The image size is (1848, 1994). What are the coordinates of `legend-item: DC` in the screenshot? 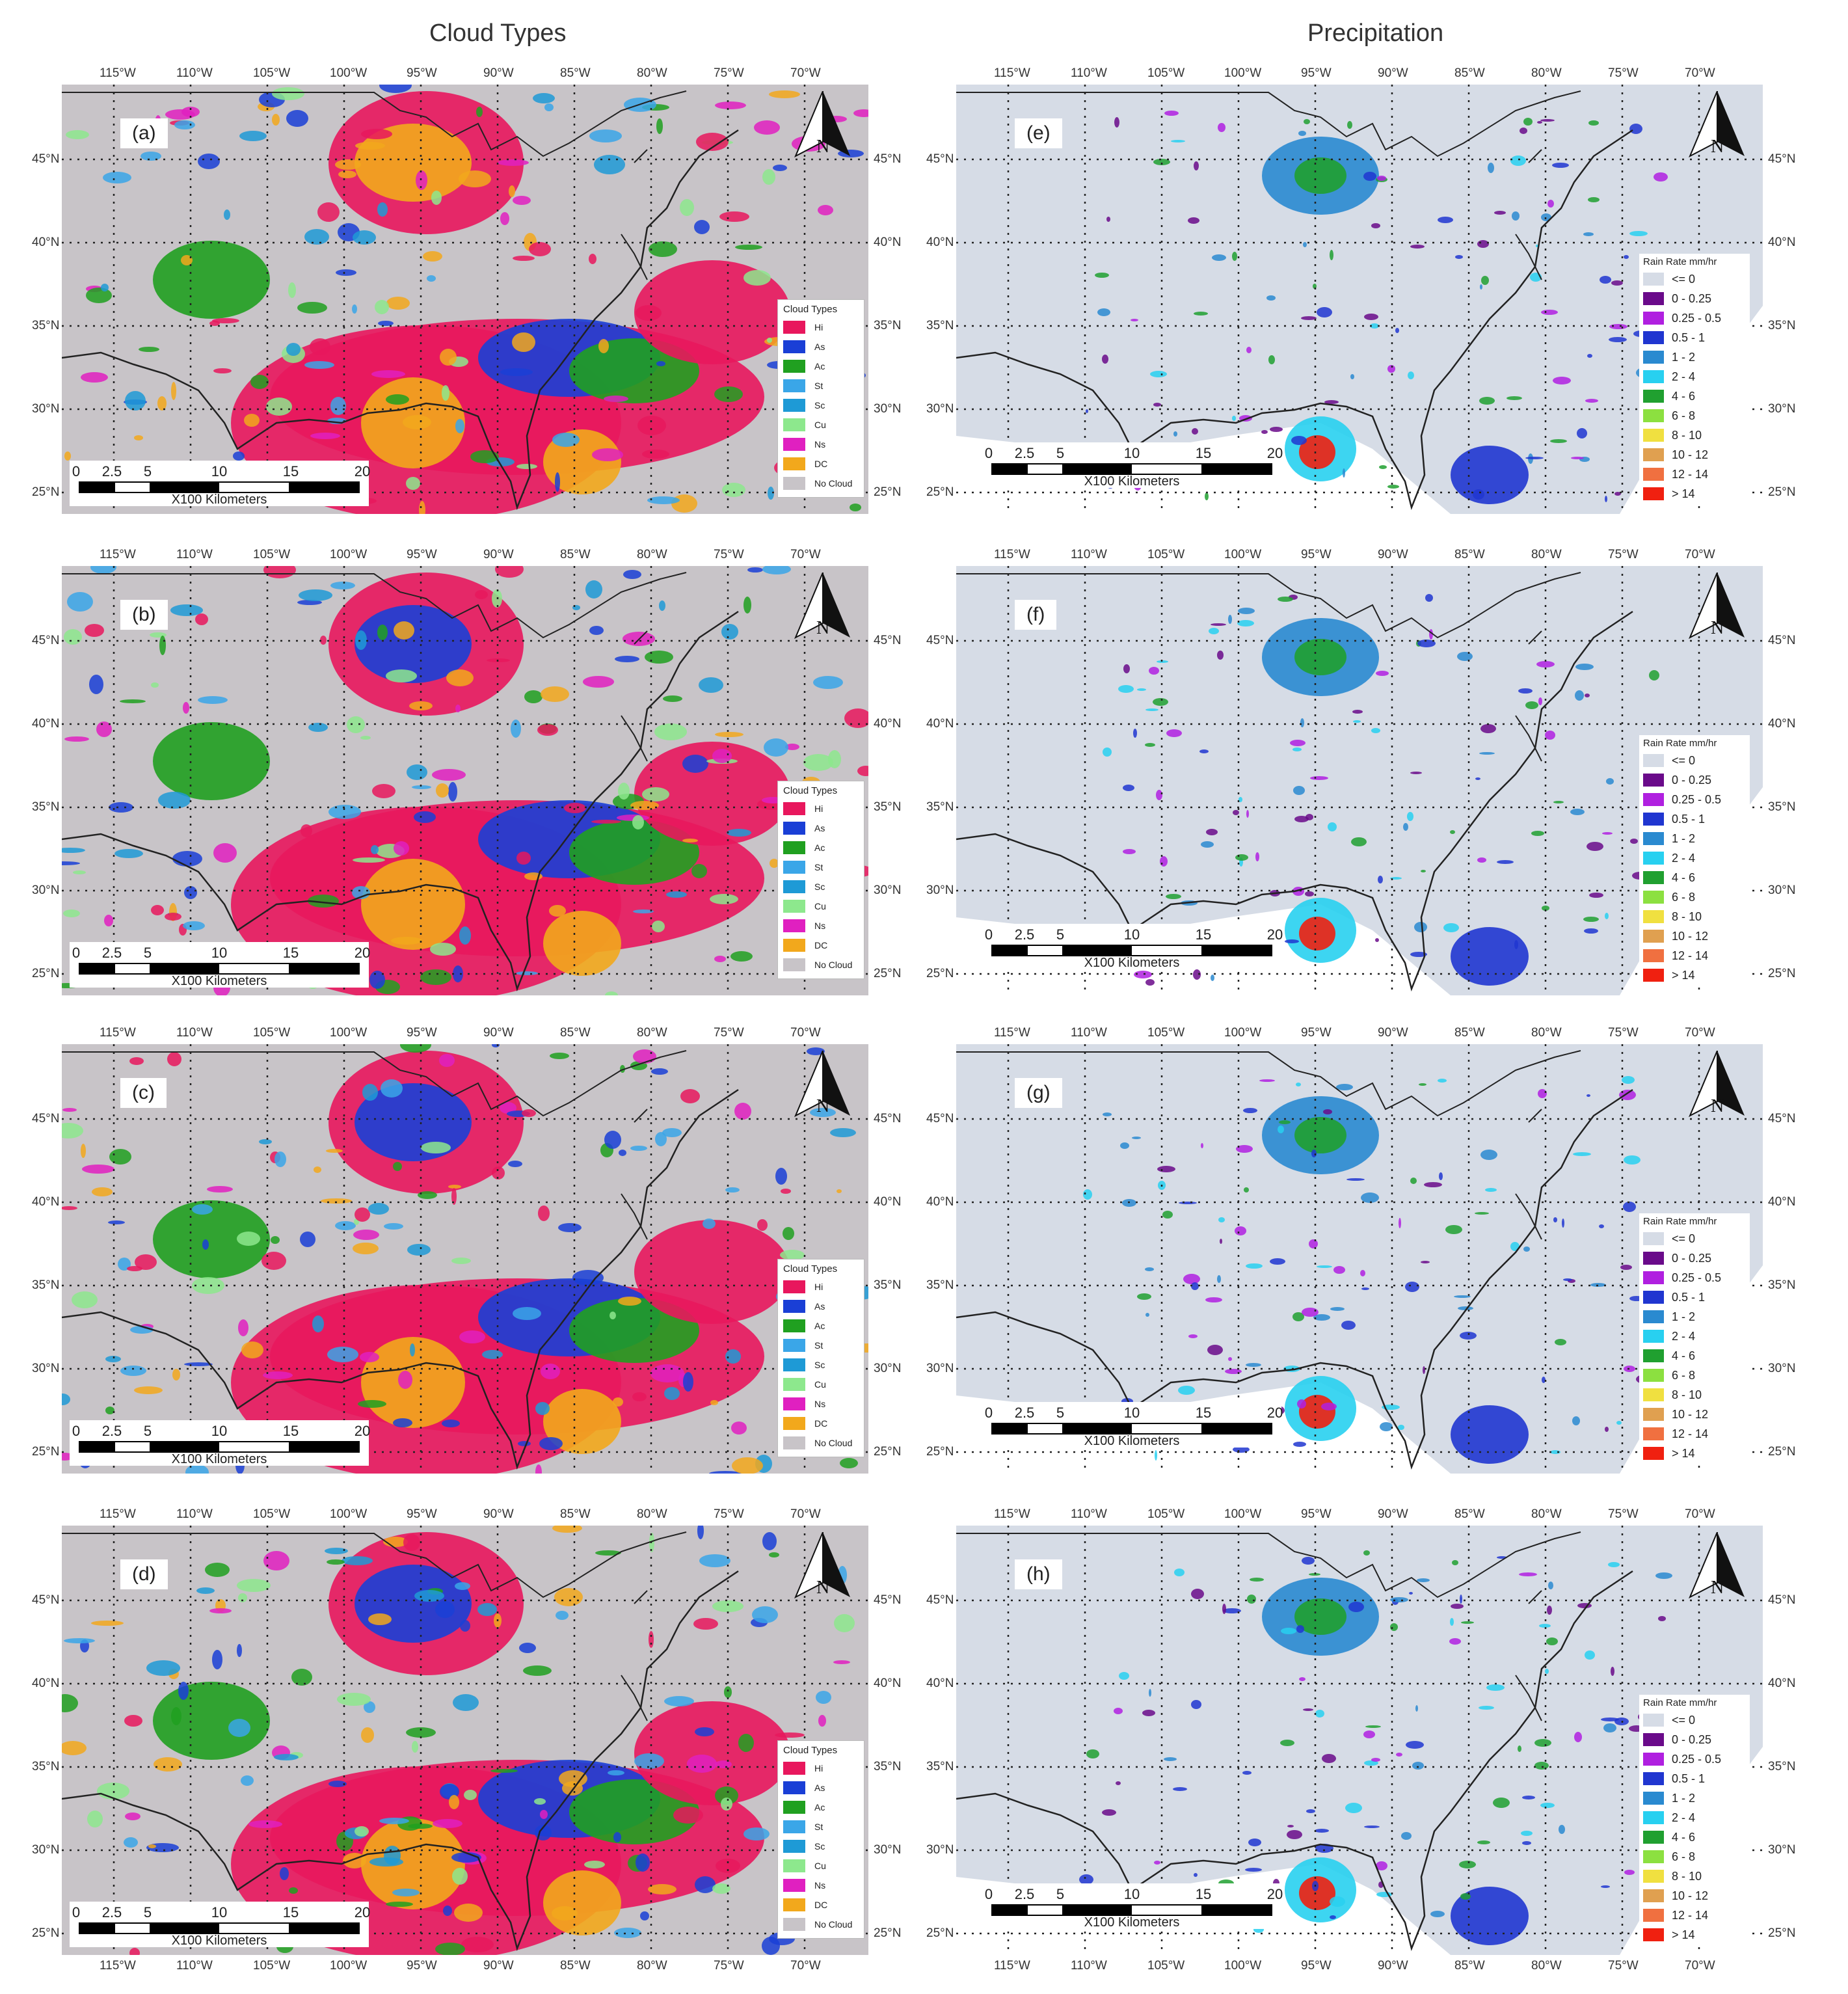 It's located at (821, 464).